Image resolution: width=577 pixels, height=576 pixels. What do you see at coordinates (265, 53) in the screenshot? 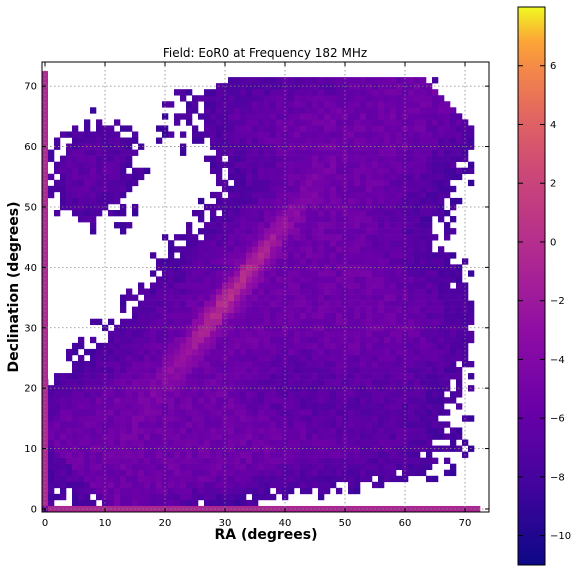
I see `chart-title: Field: EoR0 at Frequency 182 MHz` at bounding box center [265, 53].